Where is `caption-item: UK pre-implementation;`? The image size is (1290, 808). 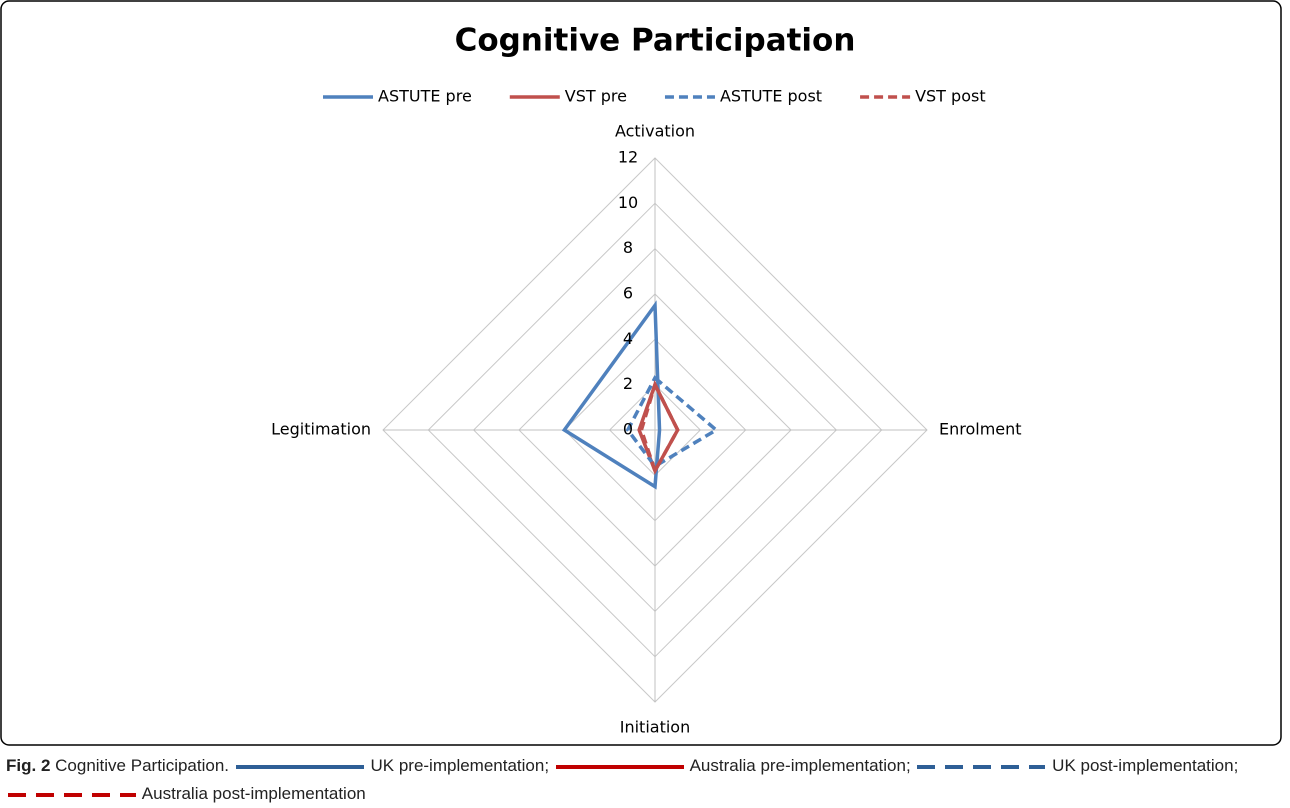
caption-item: UK pre-implementation; is located at coordinates (460, 765).